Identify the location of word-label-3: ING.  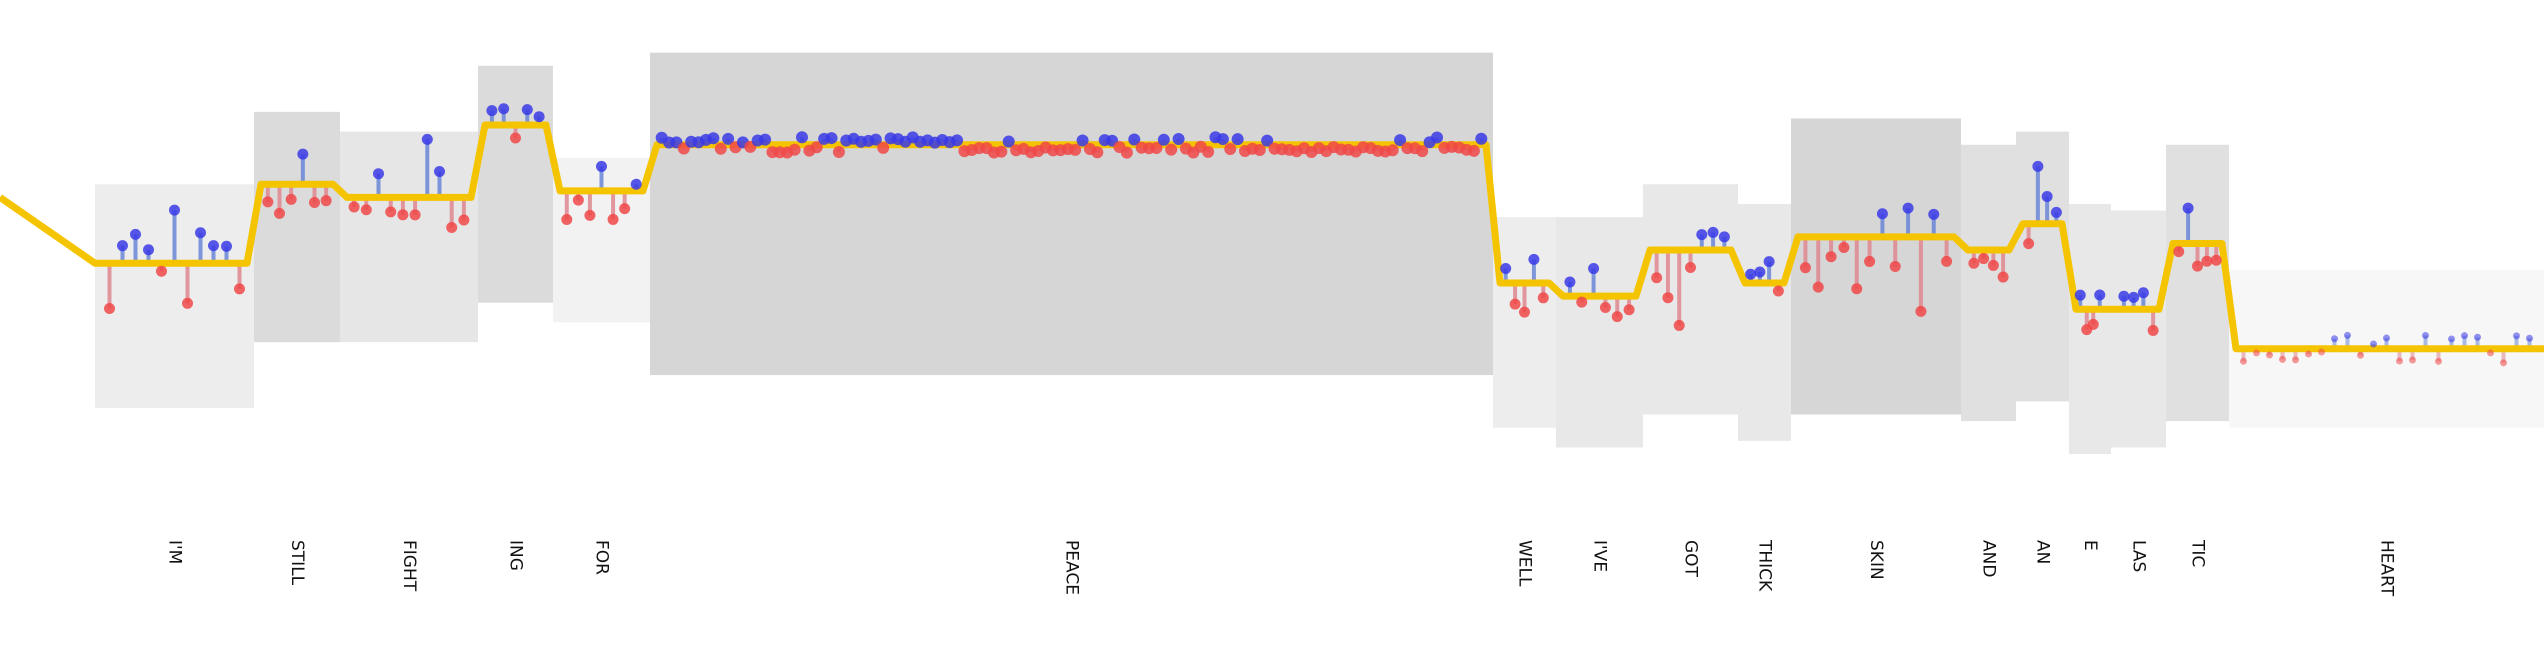
(516, 555).